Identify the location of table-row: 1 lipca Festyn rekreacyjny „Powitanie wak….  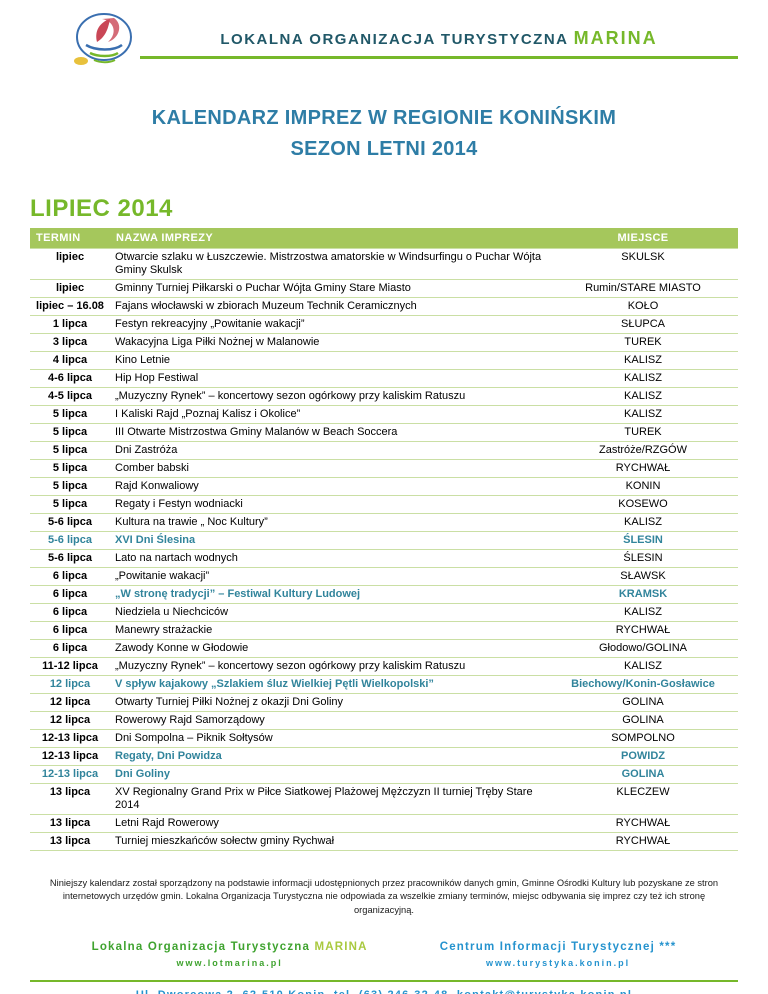
(384, 324).